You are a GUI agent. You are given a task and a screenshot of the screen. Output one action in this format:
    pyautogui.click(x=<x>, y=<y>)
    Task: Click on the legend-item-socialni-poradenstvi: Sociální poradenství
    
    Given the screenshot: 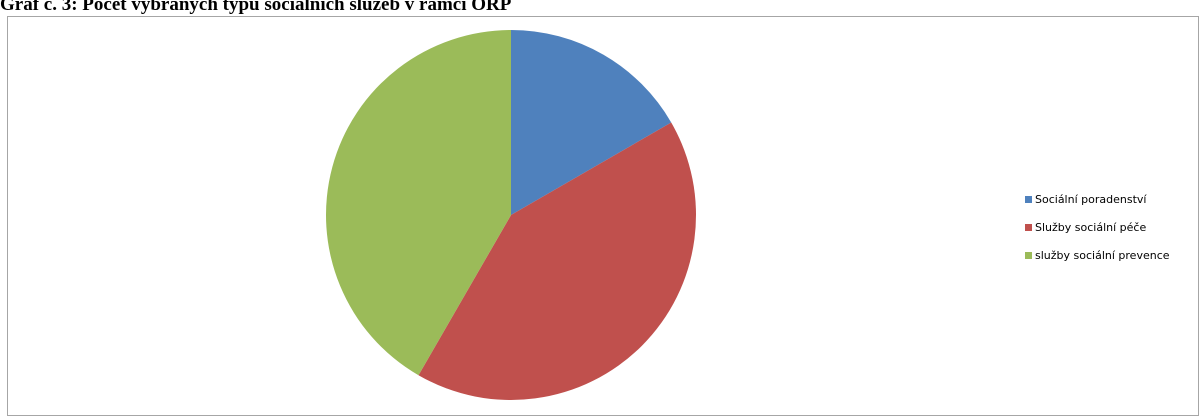 What is the action you would take?
    pyautogui.click(x=1097, y=199)
    